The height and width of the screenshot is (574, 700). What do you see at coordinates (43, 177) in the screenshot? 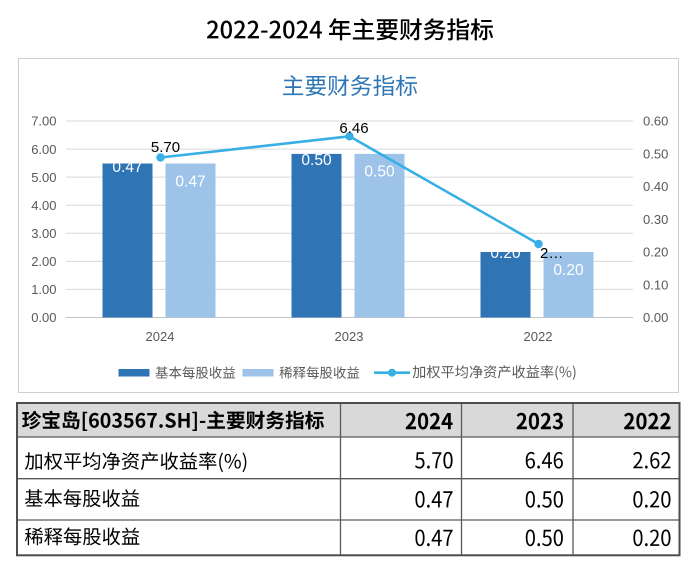
I see `svg-text: 5.00` at bounding box center [43, 177].